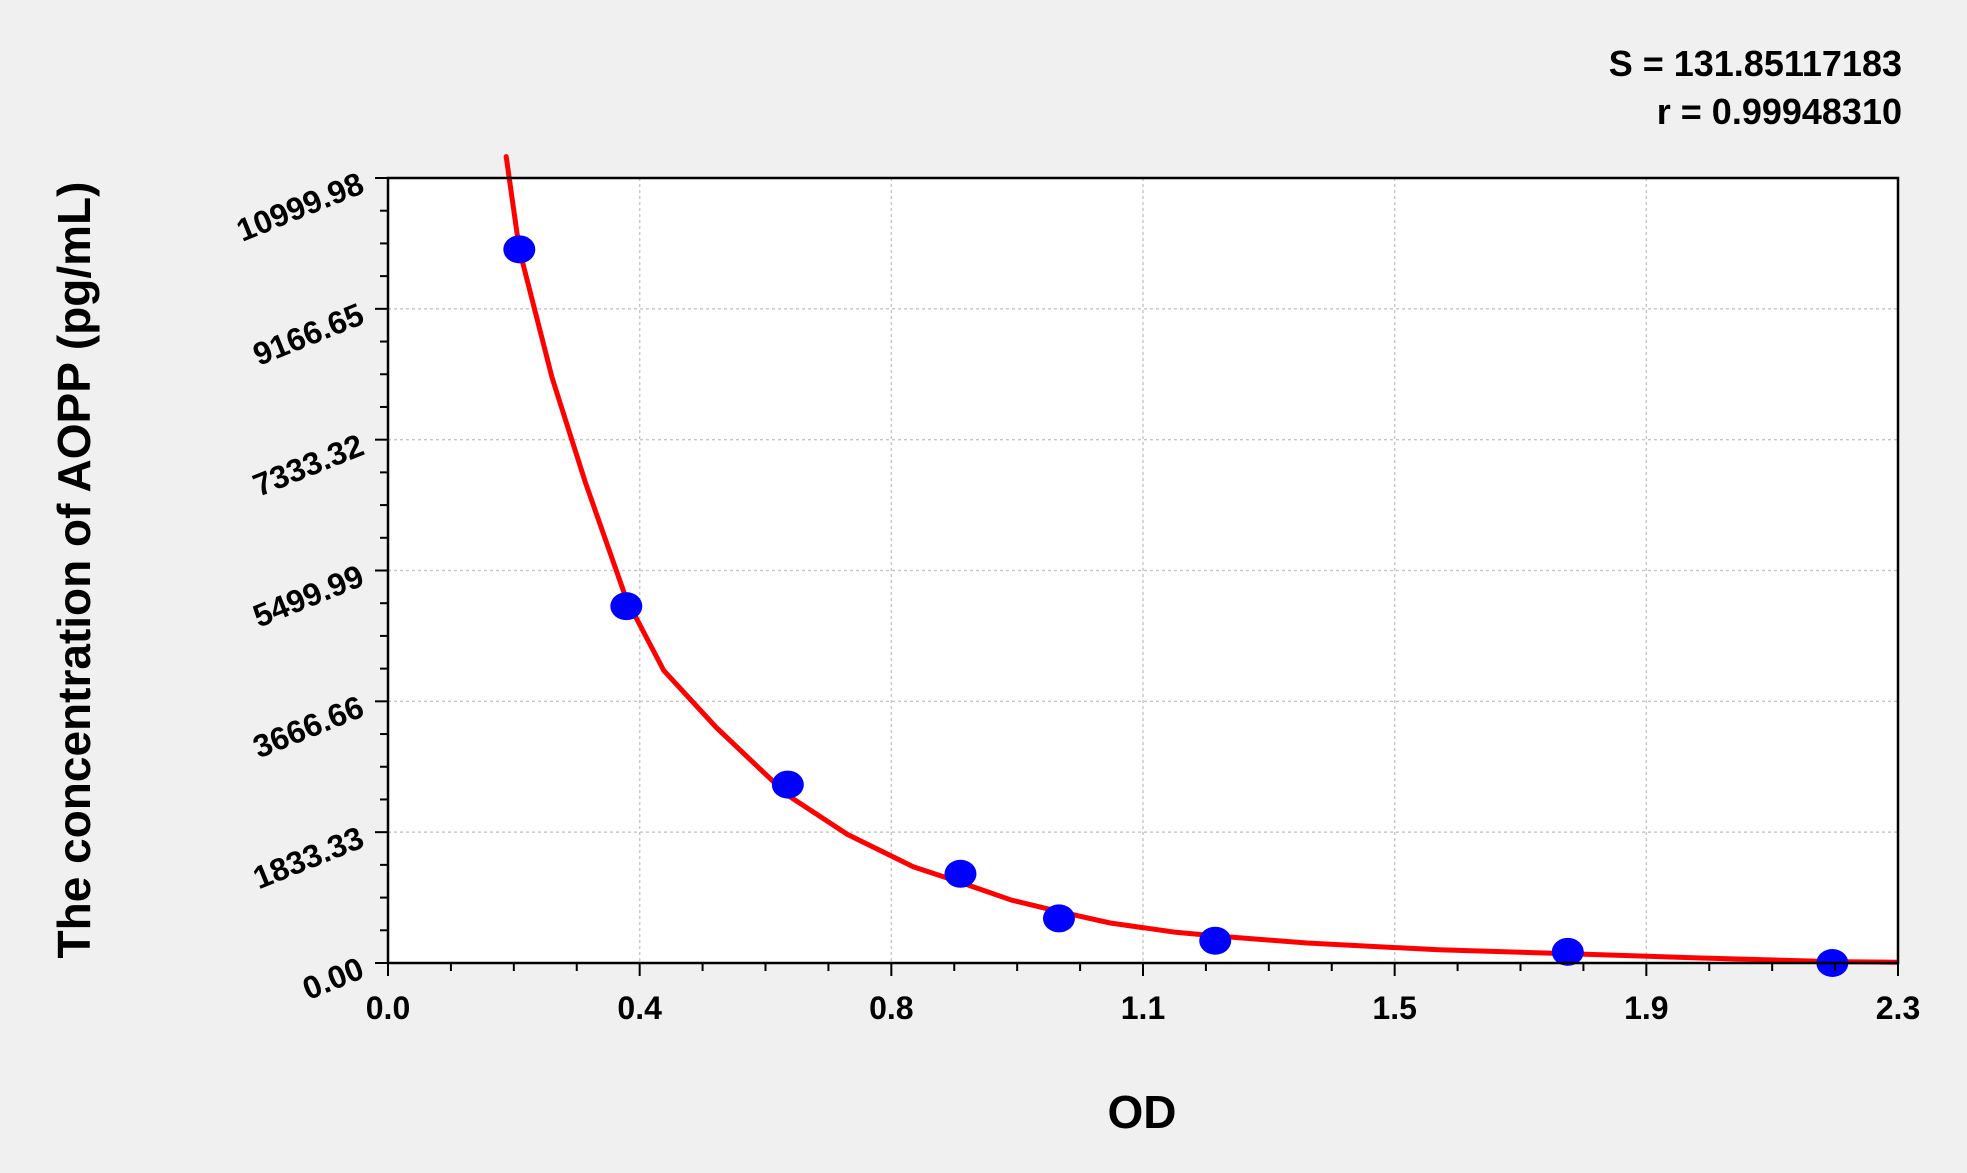 Image resolution: width=1967 pixels, height=1173 pixels. Describe the element at coordinates (1755, 63) in the screenshot. I see `s-statistic: S = 131.85117183` at that location.